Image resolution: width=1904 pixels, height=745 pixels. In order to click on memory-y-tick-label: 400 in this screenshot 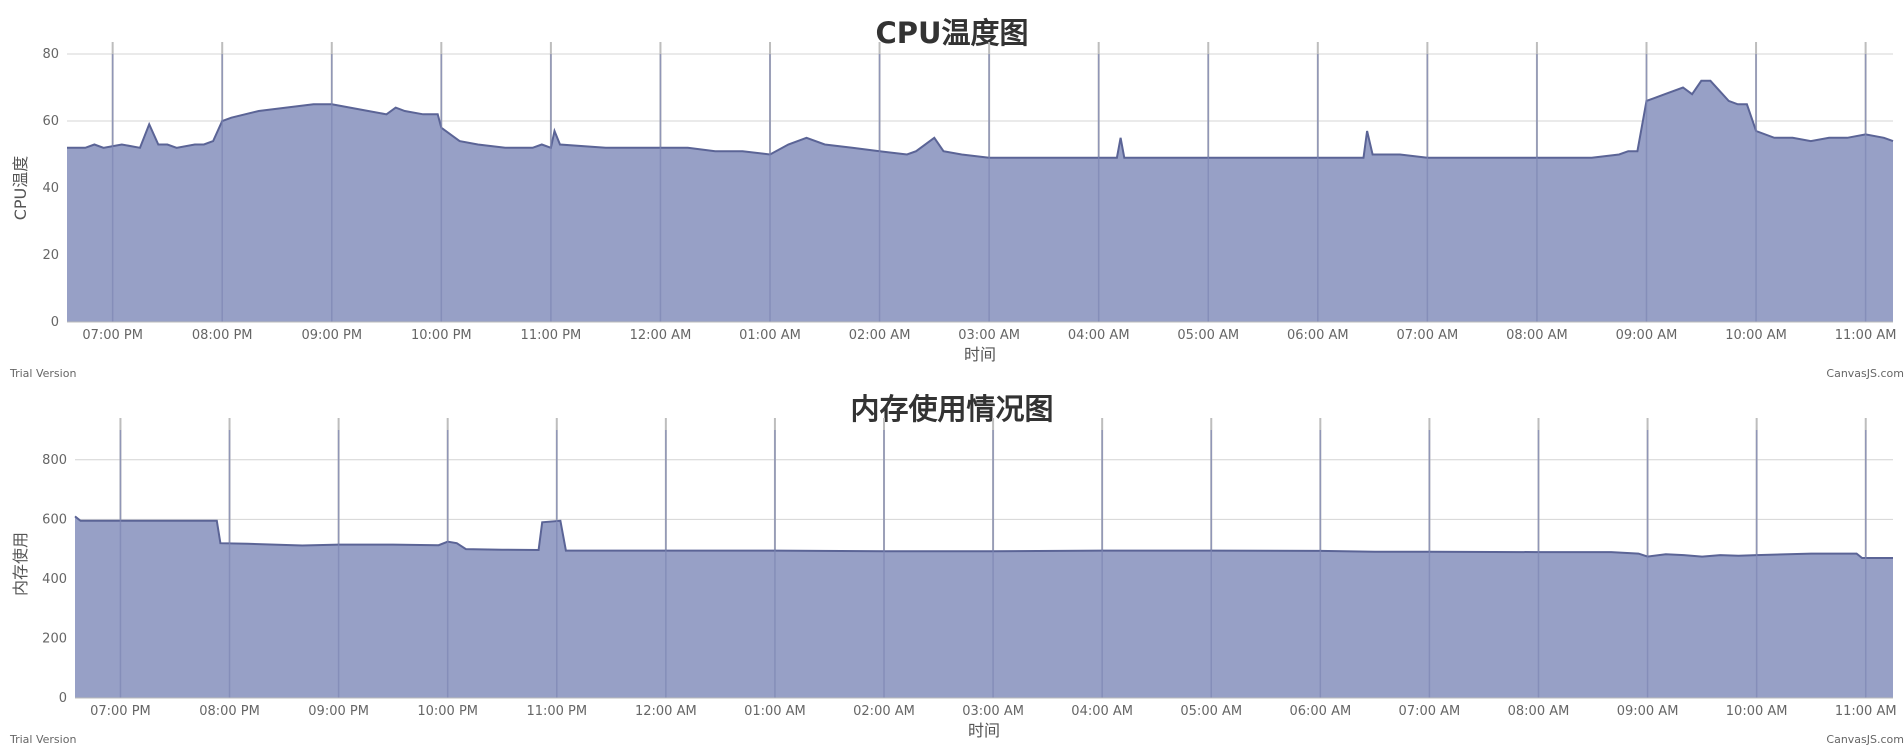, I will do `click(54, 579)`.